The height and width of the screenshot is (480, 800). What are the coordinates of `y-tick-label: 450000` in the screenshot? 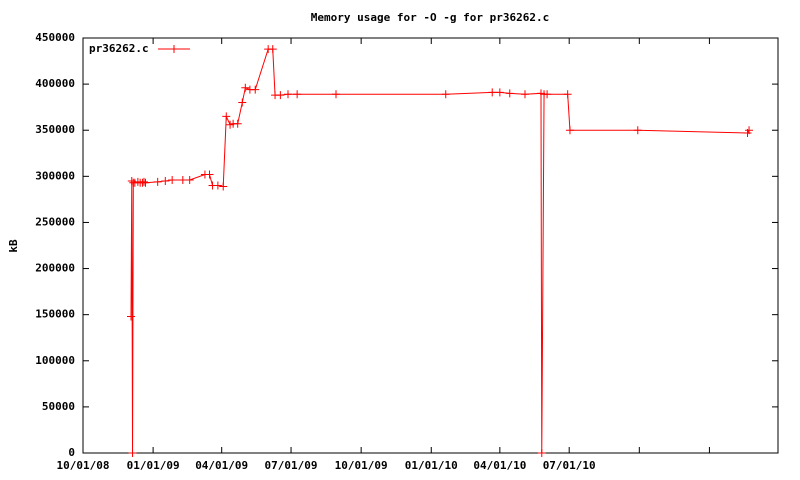 It's located at (55, 37).